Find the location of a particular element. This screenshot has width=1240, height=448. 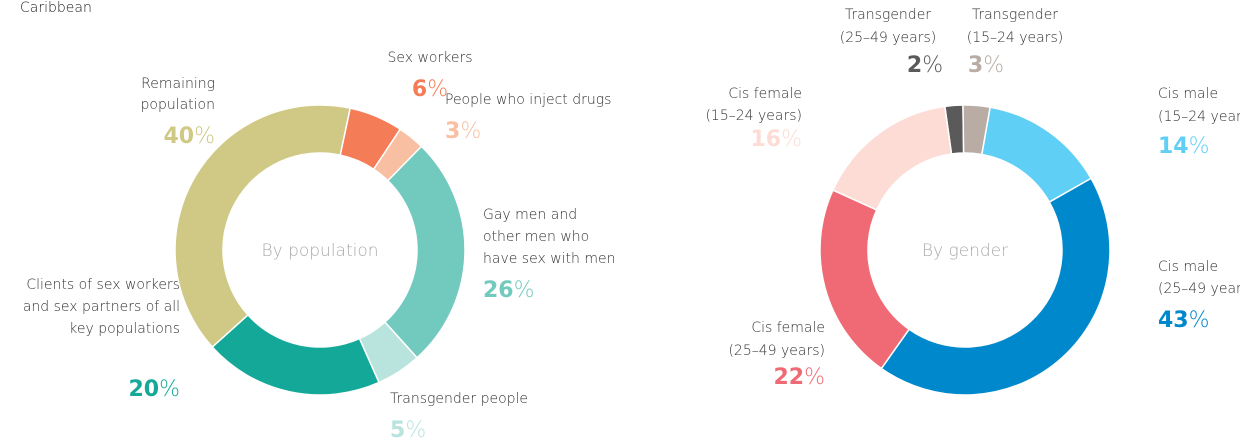

segment-label: People who inject drugs is located at coordinates (528, 100).